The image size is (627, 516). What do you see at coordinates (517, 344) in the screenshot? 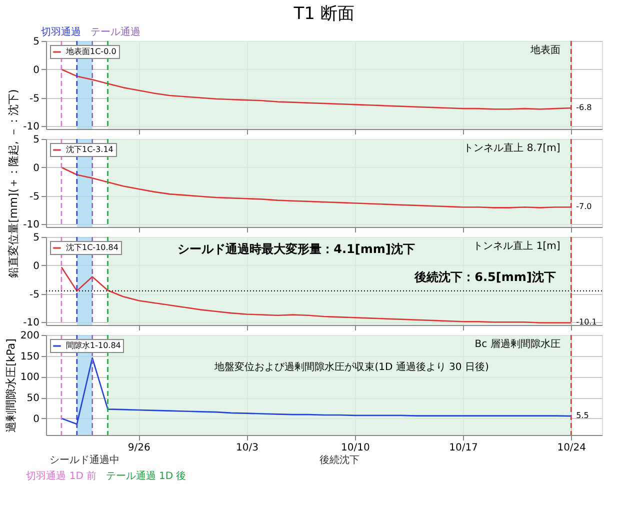
I see `annotation: Bc 層過剰間隙水圧` at bounding box center [517, 344].